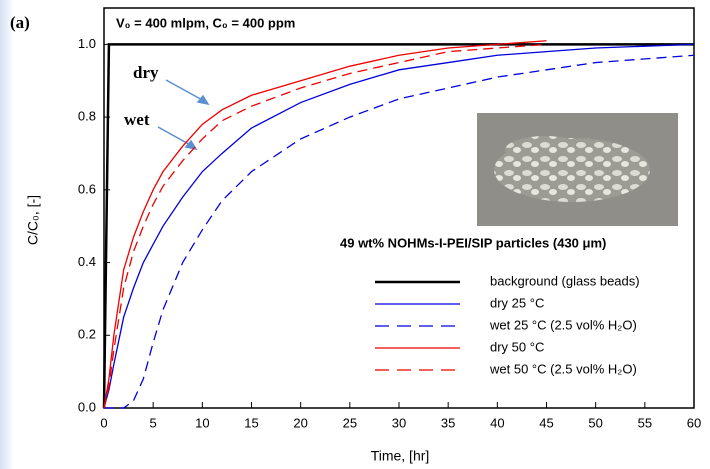 The width and height of the screenshot is (710, 469). I want to click on y-tick-label: 0.4, so click(87, 261).